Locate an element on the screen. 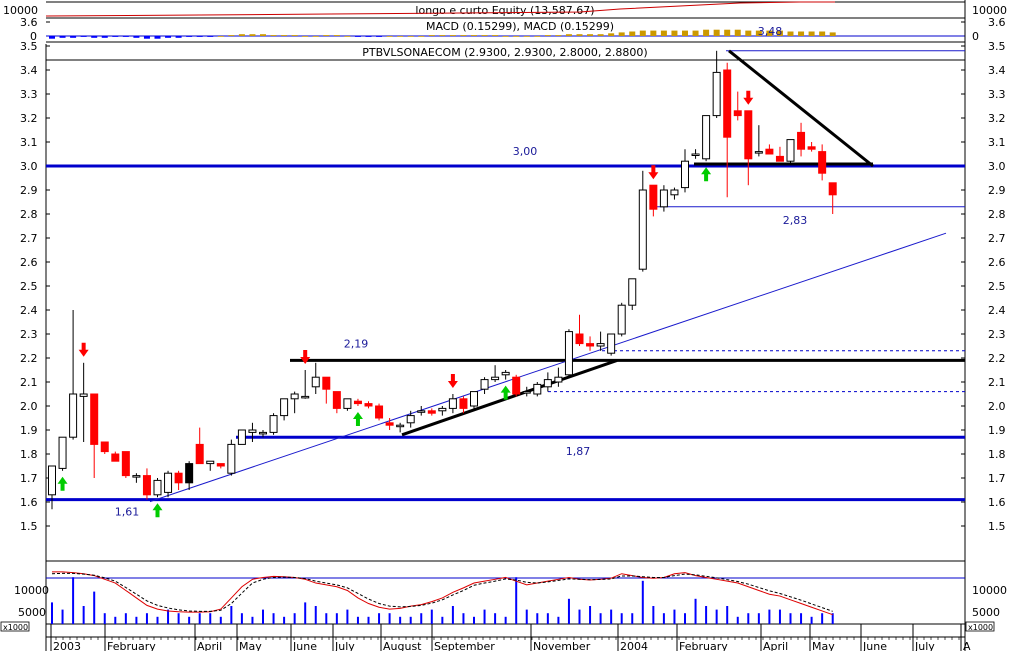 The width and height of the screenshot is (1011, 655). price-tick-right: 3.2 is located at coordinates (997, 118).